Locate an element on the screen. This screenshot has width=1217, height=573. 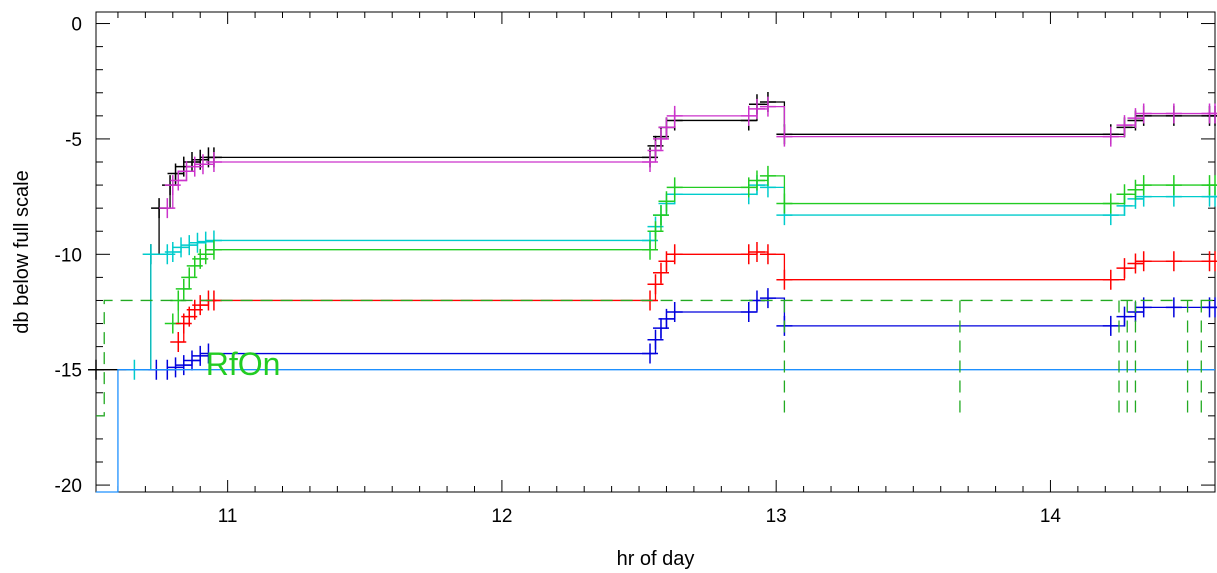
x-tick-label: 12 is located at coordinates (501, 516).